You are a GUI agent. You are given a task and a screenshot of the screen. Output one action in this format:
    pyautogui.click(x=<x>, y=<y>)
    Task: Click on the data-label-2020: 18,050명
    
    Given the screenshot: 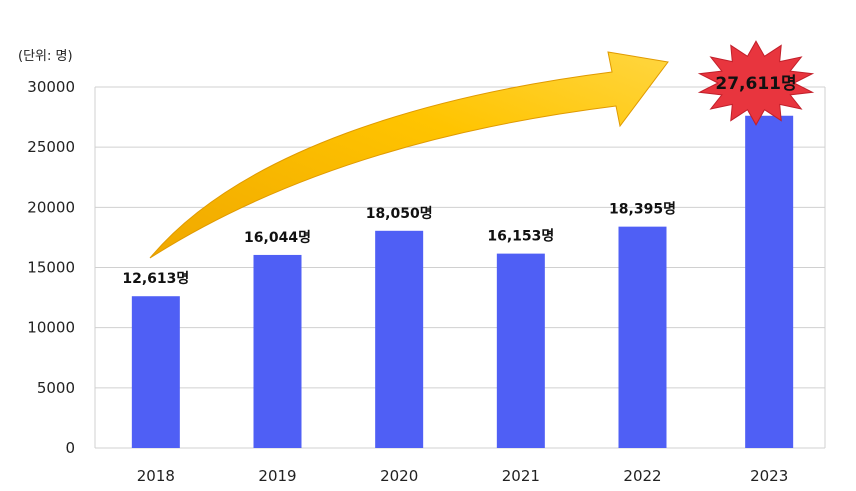 What is the action you would take?
    pyautogui.click(x=399, y=213)
    